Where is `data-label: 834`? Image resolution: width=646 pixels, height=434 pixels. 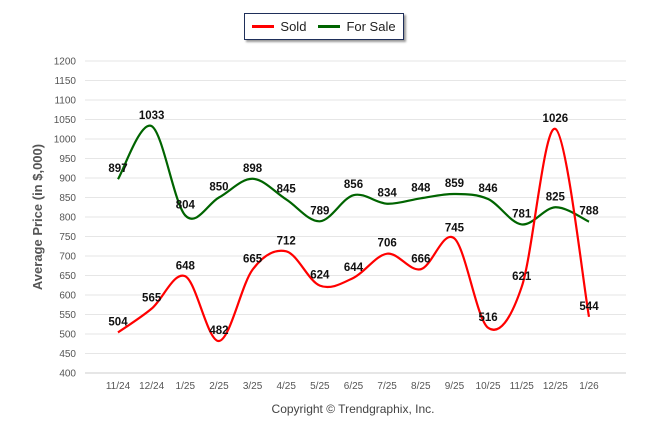
data-label: 834 is located at coordinates (388, 194).